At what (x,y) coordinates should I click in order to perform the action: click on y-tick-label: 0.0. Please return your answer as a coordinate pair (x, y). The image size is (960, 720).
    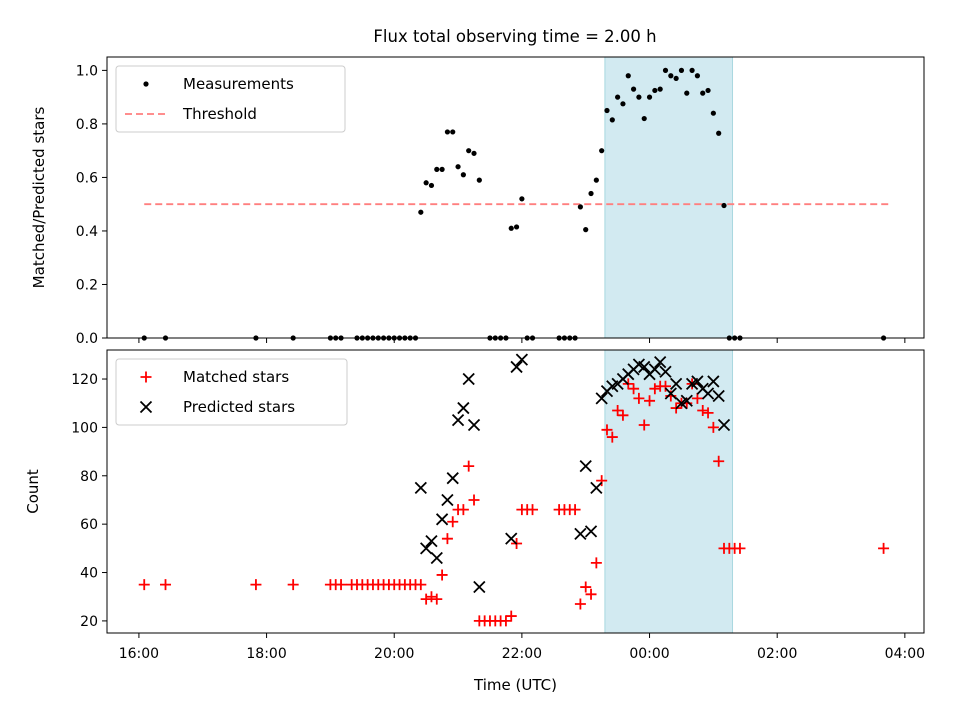
    Looking at the image, I should click on (87, 339).